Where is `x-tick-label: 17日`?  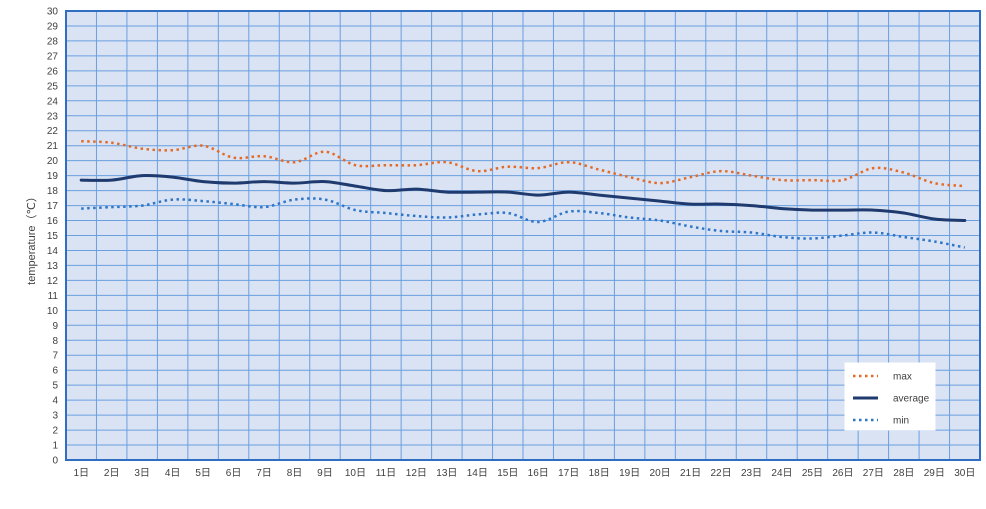
x-tick-label: 17日 is located at coordinates (568, 473).